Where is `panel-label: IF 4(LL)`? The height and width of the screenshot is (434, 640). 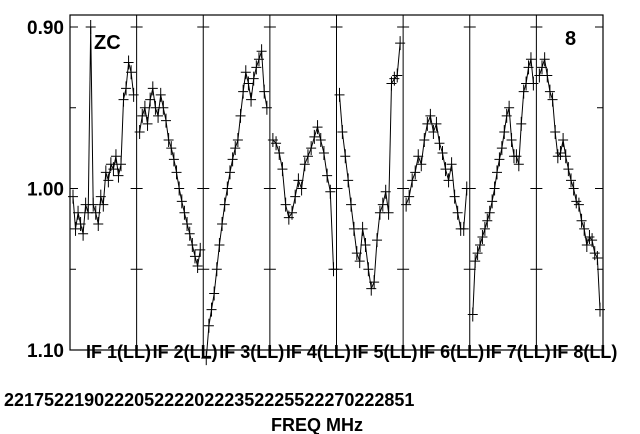
panel-label: IF 4(LL) is located at coordinates (318, 352).